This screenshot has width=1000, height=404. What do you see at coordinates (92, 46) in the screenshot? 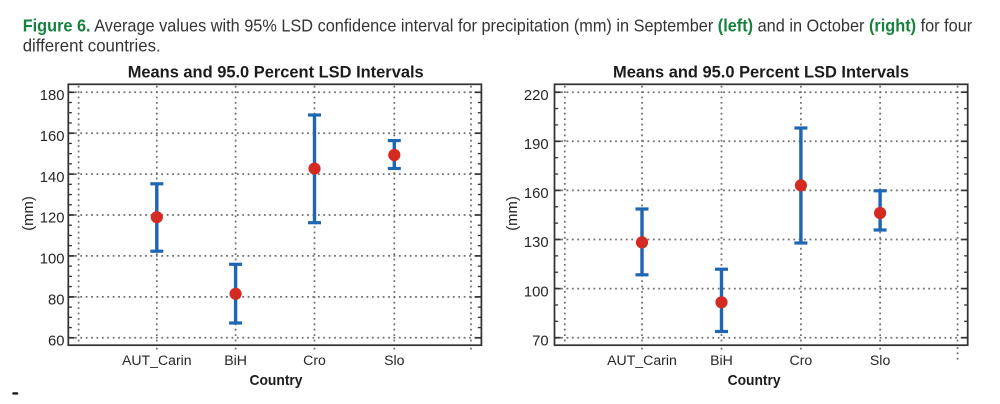
I see `svg-text: different countries.` at bounding box center [92, 46].